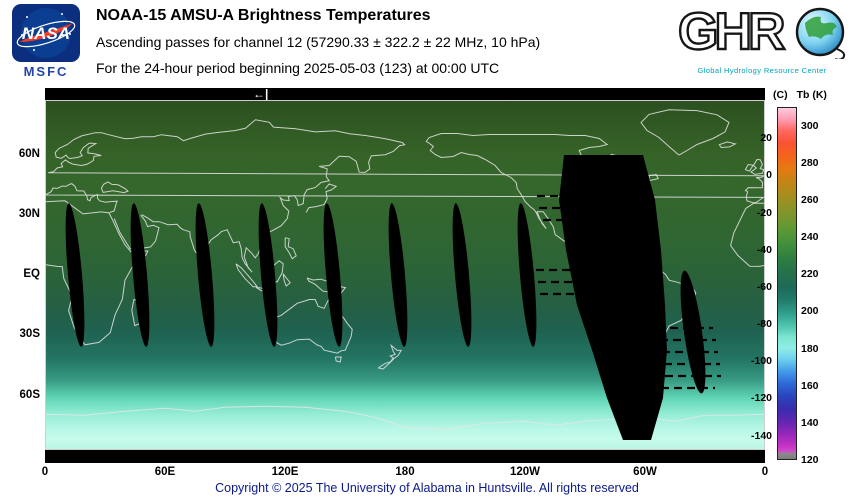 The image size is (854, 502). I want to click on map-bottom-margin, so click(405, 456).